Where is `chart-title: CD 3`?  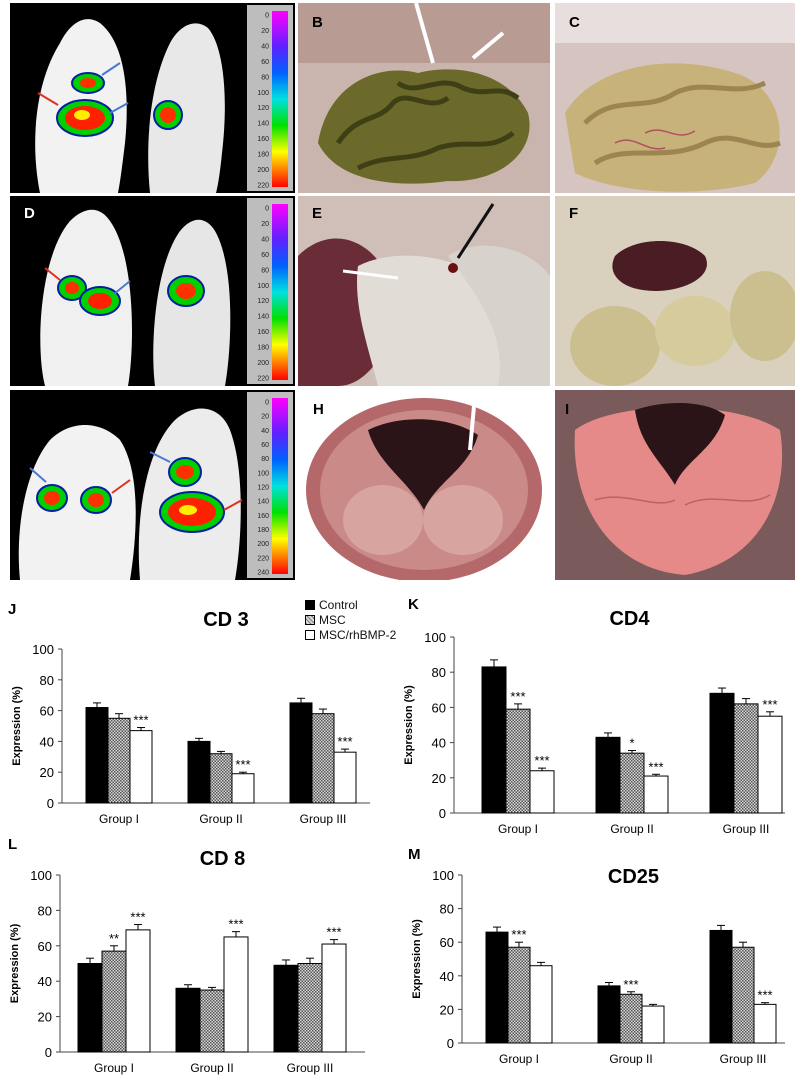 chart-title: CD 3 is located at coordinates (226, 620).